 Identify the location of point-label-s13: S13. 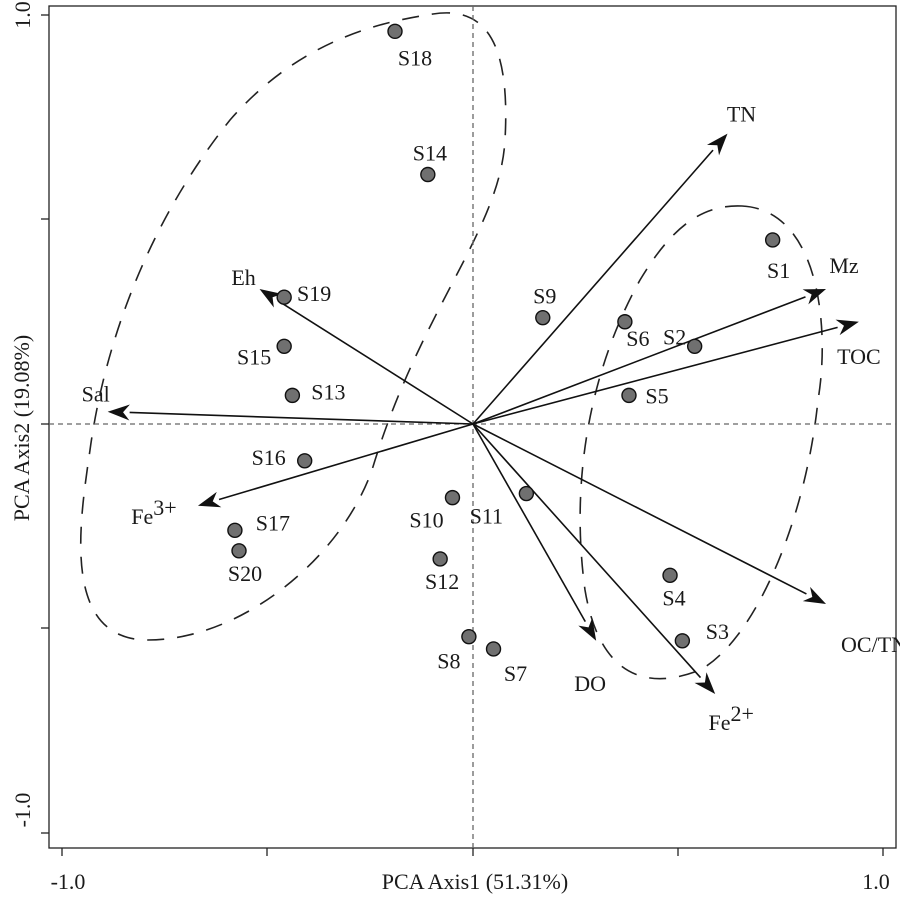
(328, 391).